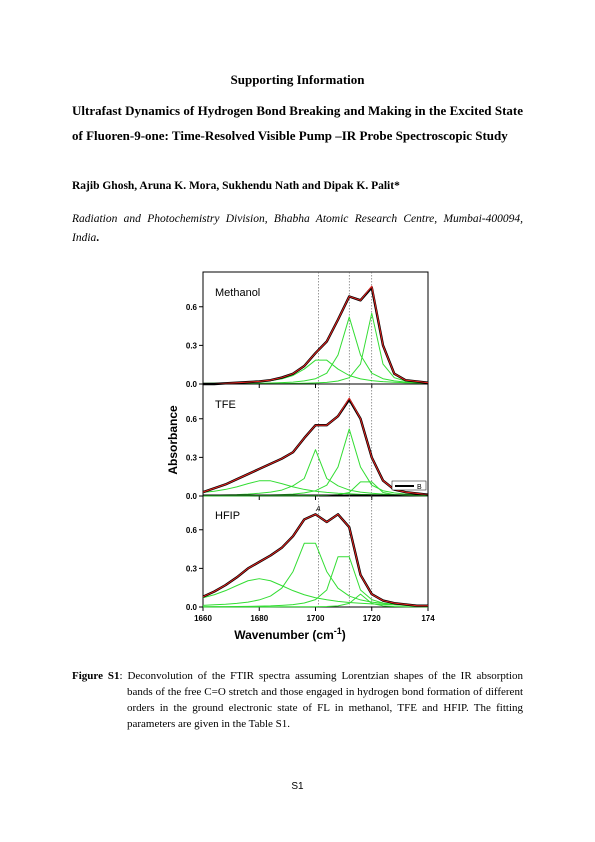 This screenshot has width=595, height=842. Describe the element at coordinates (316, 618) in the screenshot. I see `x-tick-label: 1700` at that location.